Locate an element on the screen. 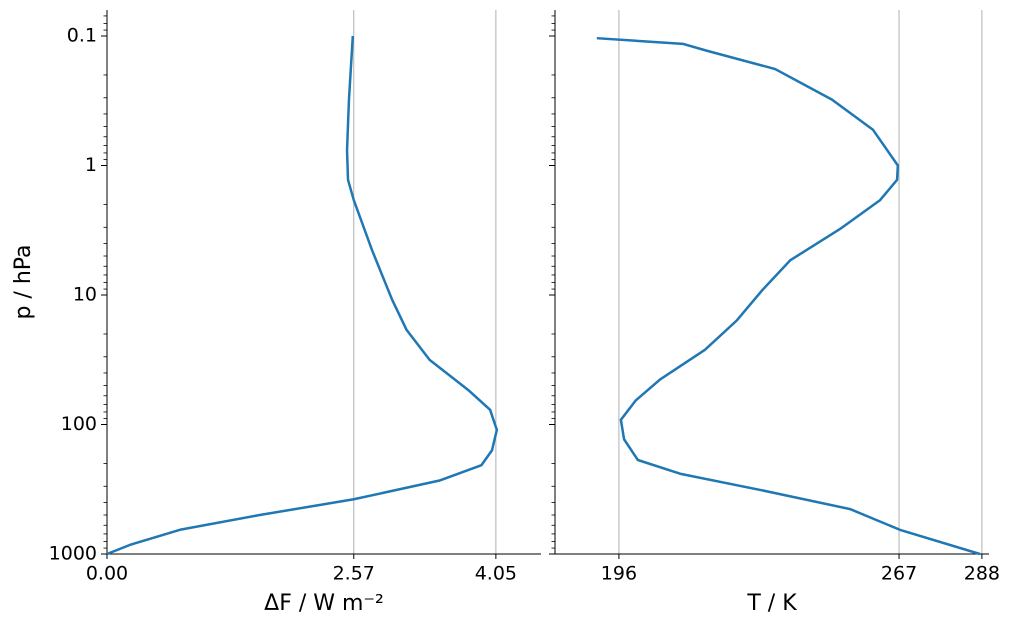 This screenshot has width=1011, height=629. x-axis-label: T / K is located at coordinates (771, 603).